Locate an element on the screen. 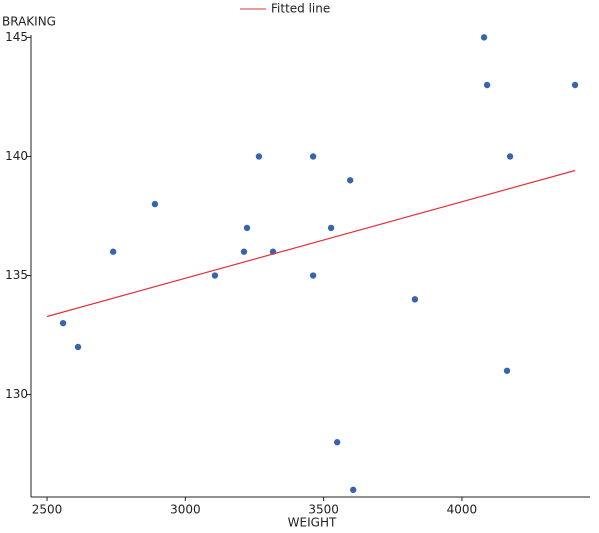  x-tick-label: 4000 is located at coordinates (462, 510).